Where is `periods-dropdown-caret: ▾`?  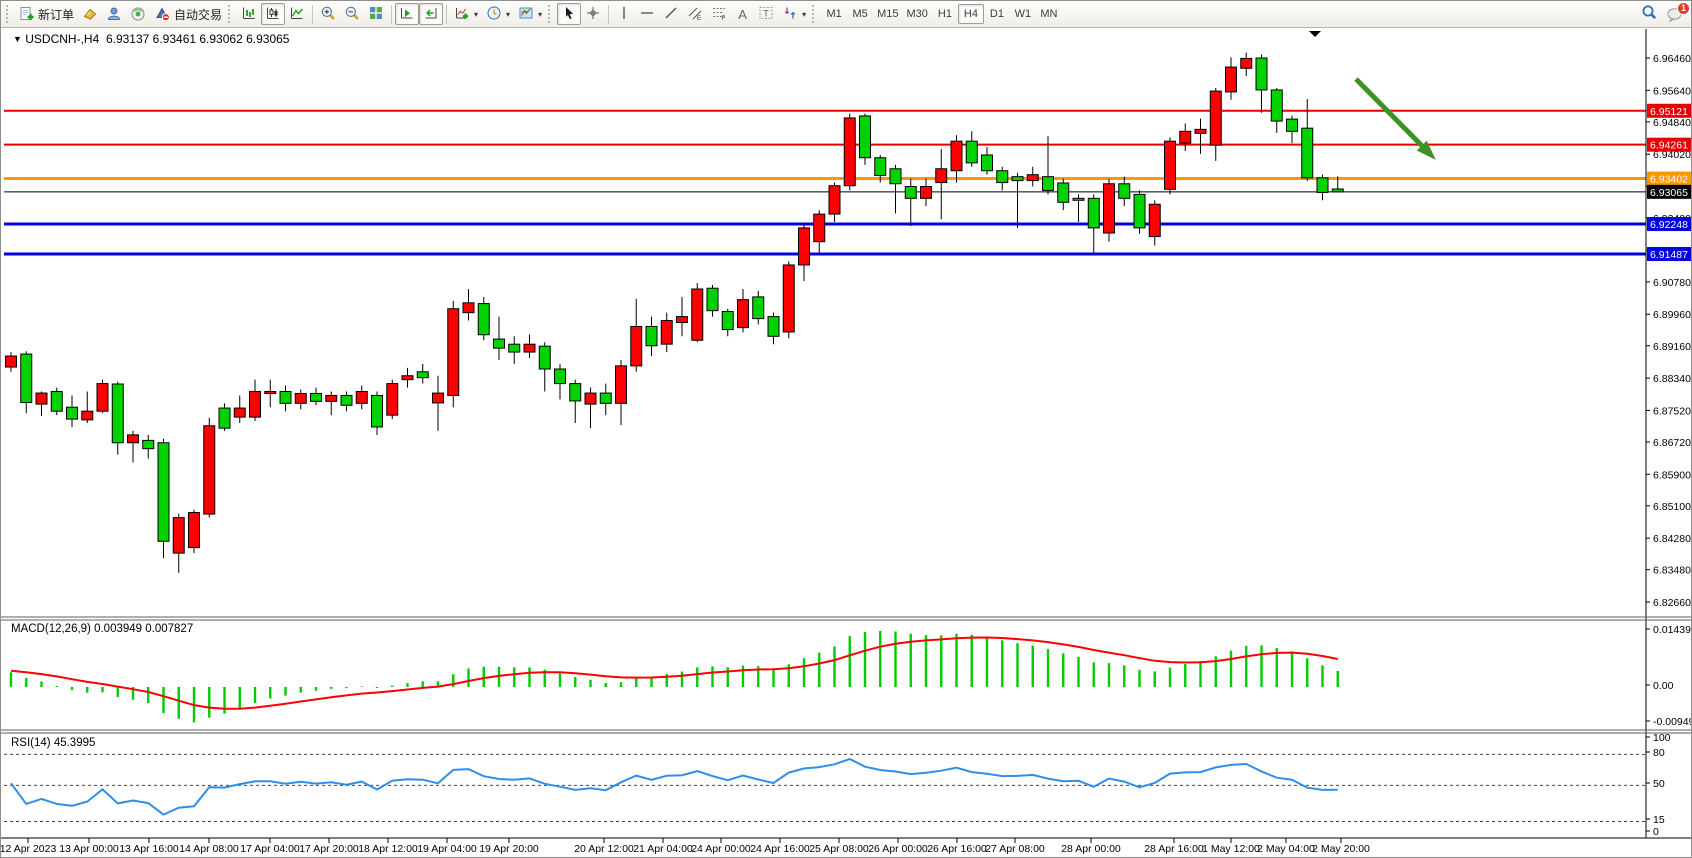 periods-dropdown-caret: ▾ is located at coordinates (508, 14).